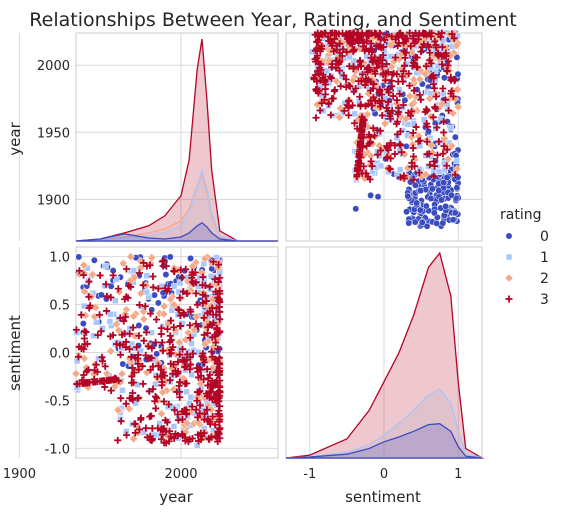 The height and width of the screenshot is (516, 561). What do you see at coordinates (15, 138) in the screenshot?
I see `y-axis-label-year: year` at bounding box center [15, 138].